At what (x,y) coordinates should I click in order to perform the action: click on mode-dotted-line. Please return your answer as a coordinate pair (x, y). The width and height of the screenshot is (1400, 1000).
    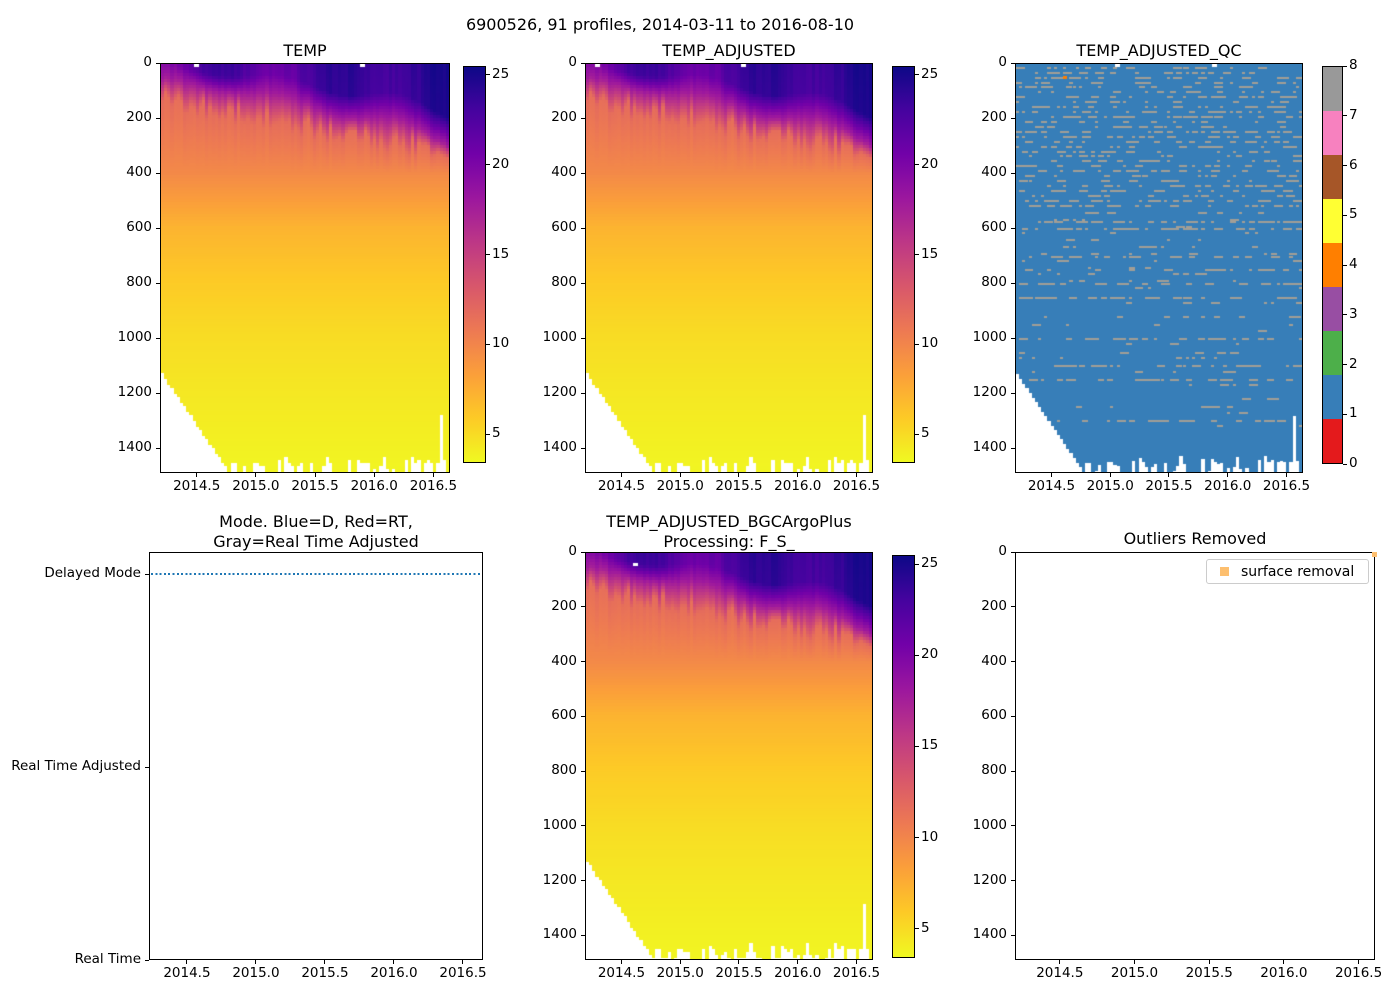
    Looking at the image, I should click on (316, 574).